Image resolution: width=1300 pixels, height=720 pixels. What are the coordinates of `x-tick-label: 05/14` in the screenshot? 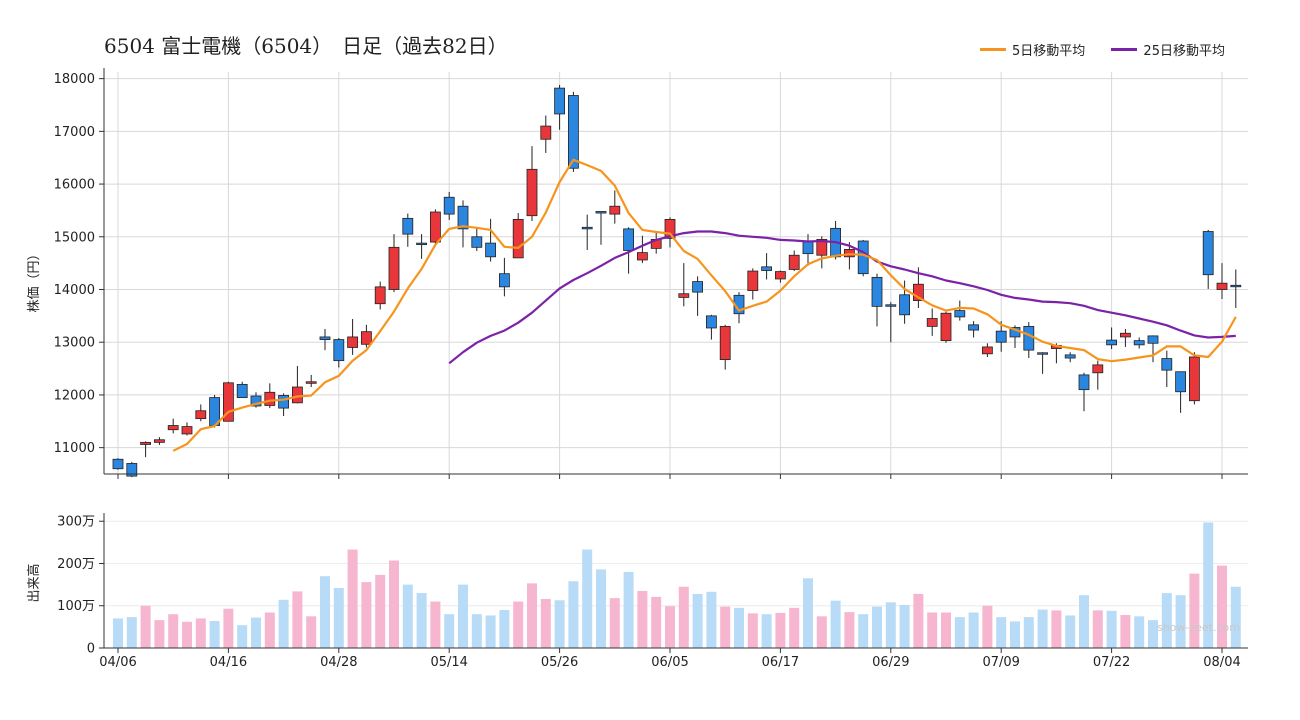 It's located at (448, 662).